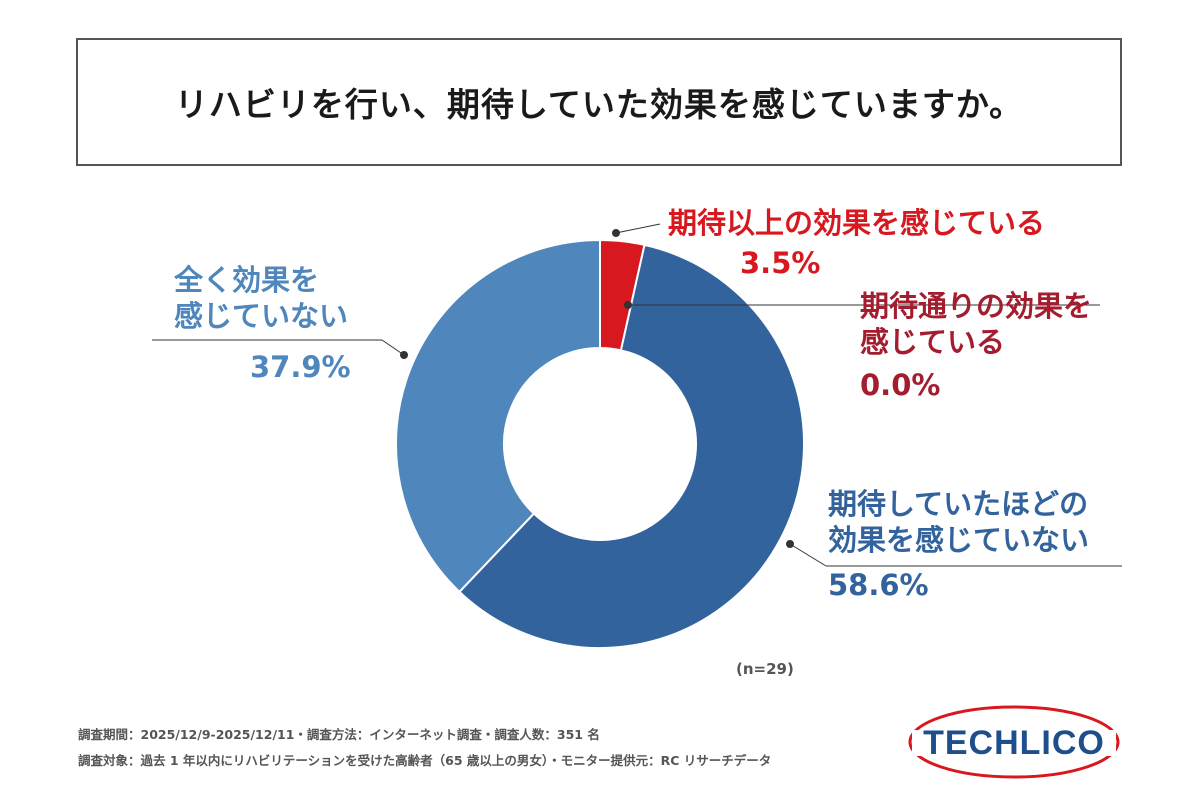 The height and width of the screenshot is (800, 1200). I want to click on label-none-pct: 37.9%, so click(300, 366).